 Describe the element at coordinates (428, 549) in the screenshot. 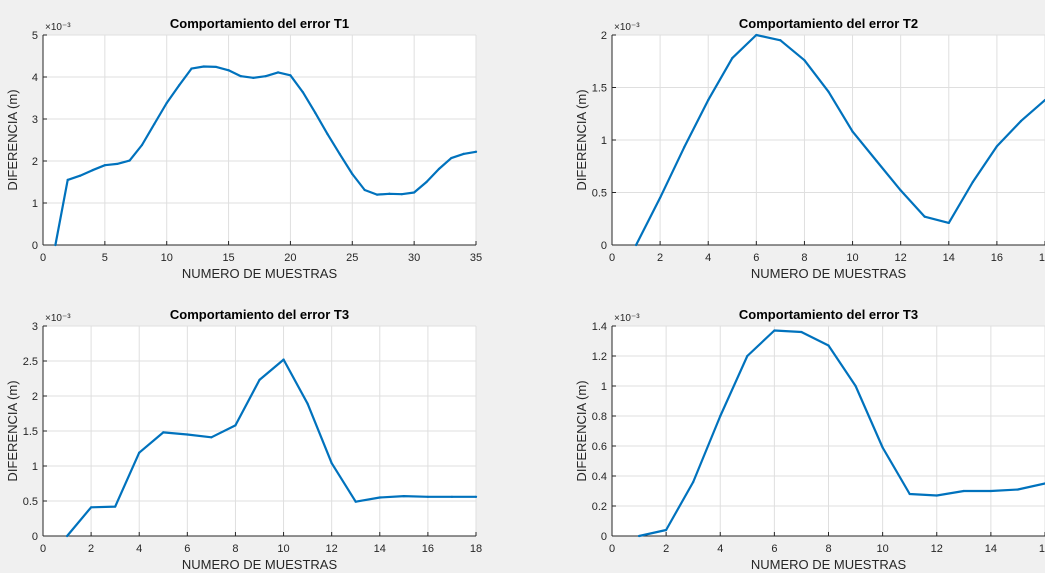

I see `x-tick-label: 16` at that location.